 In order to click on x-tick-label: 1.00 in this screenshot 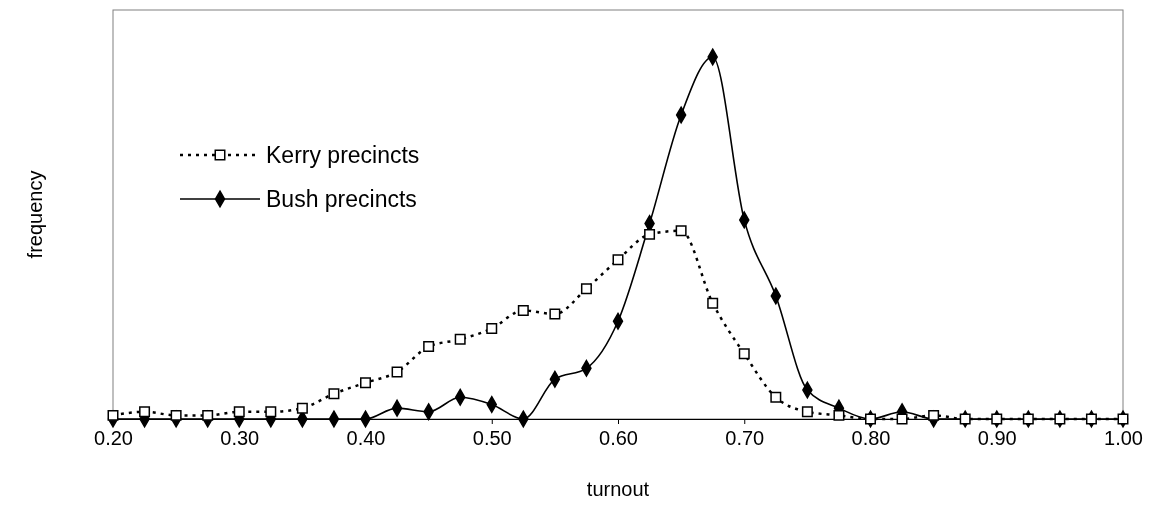, I will do `click(1123, 438)`.